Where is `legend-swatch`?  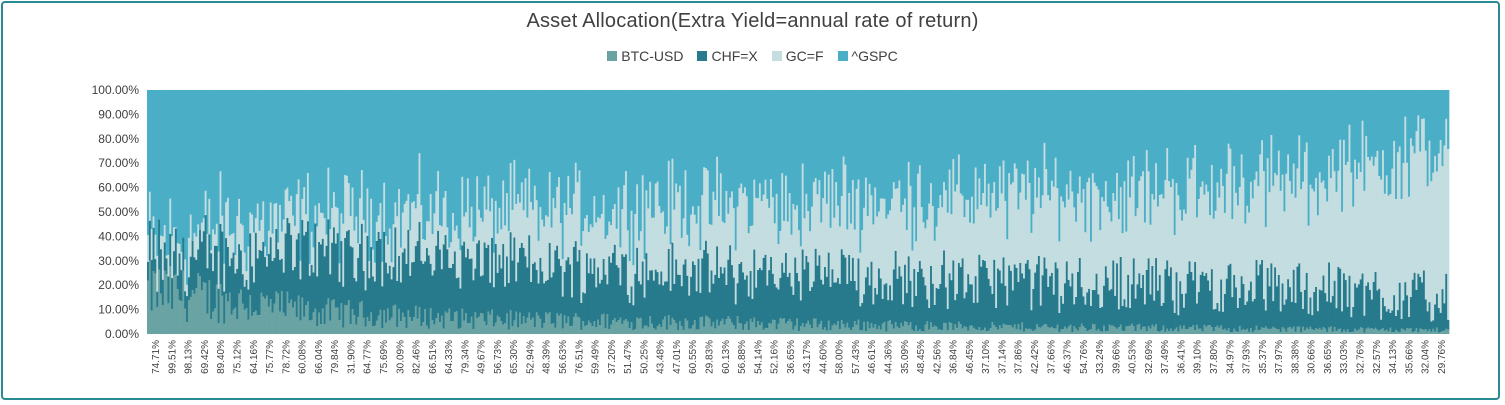
legend-swatch is located at coordinates (612, 56).